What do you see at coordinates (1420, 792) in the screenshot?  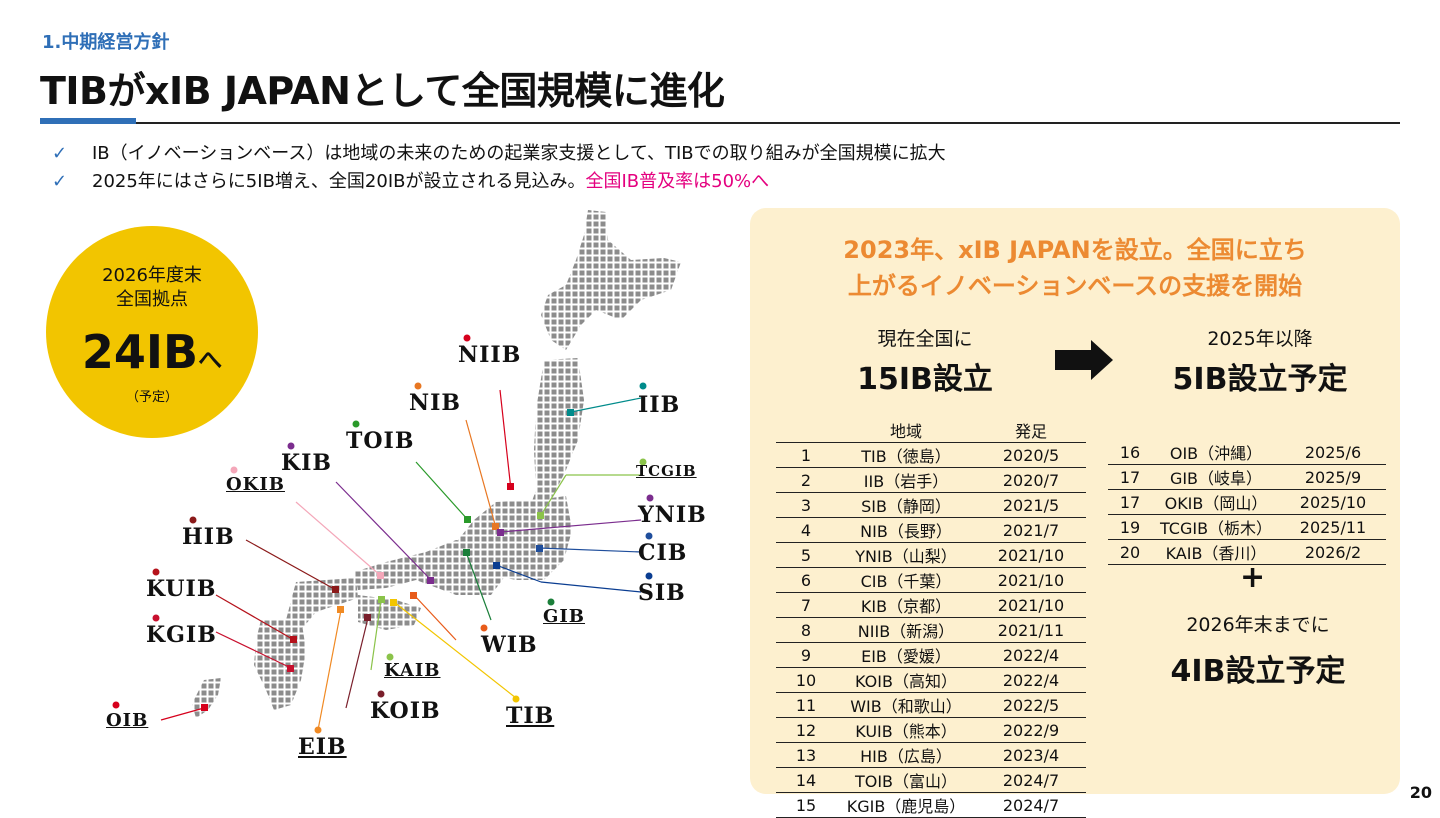 I see `page-number: 20` at bounding box center [1420, 792].